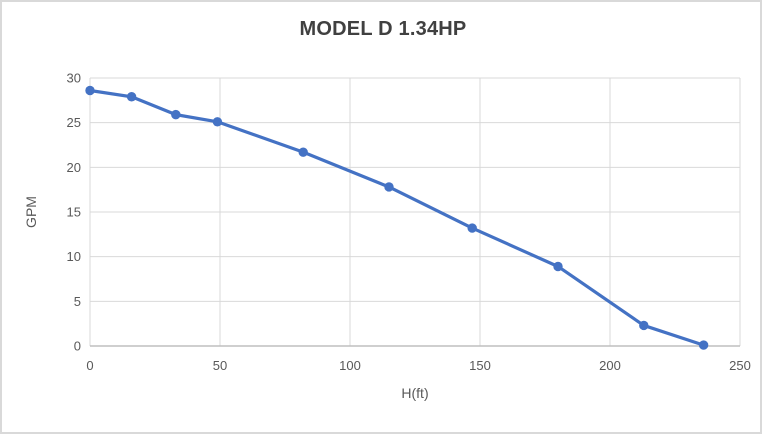 The height and width of the screenshot is (434, 762). What do you see at coordinates (74, 212) in the screenshot?
I see `y-tick-label: 15` at bounding box center [74, 212].